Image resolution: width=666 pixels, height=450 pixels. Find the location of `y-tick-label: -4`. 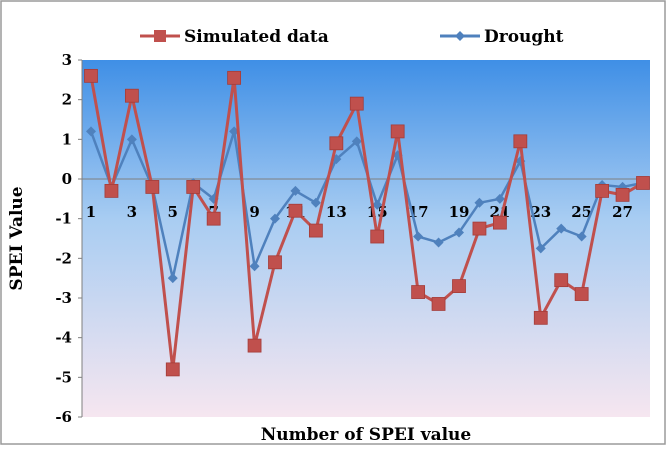

y-tick-label: -4 is located at coordinates (63, 338).